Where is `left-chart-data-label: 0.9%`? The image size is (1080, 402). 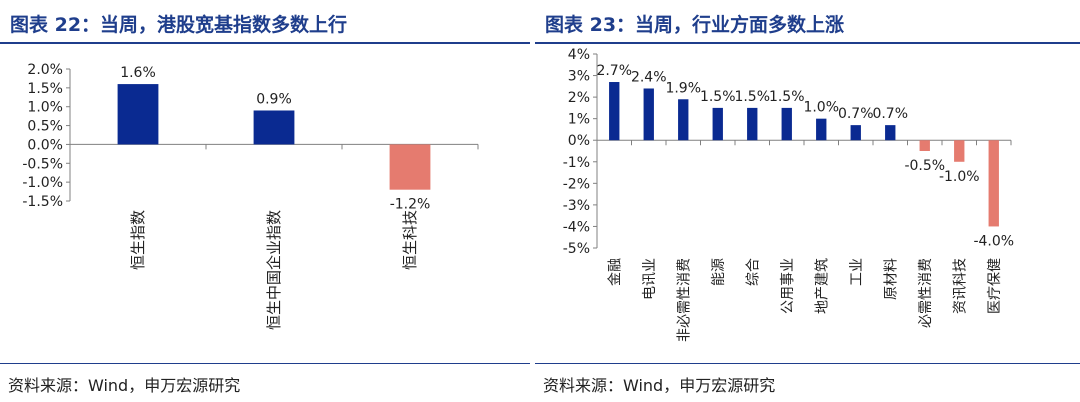
left-chart-data-label: 0.9% is located at coordinates (274, 99).